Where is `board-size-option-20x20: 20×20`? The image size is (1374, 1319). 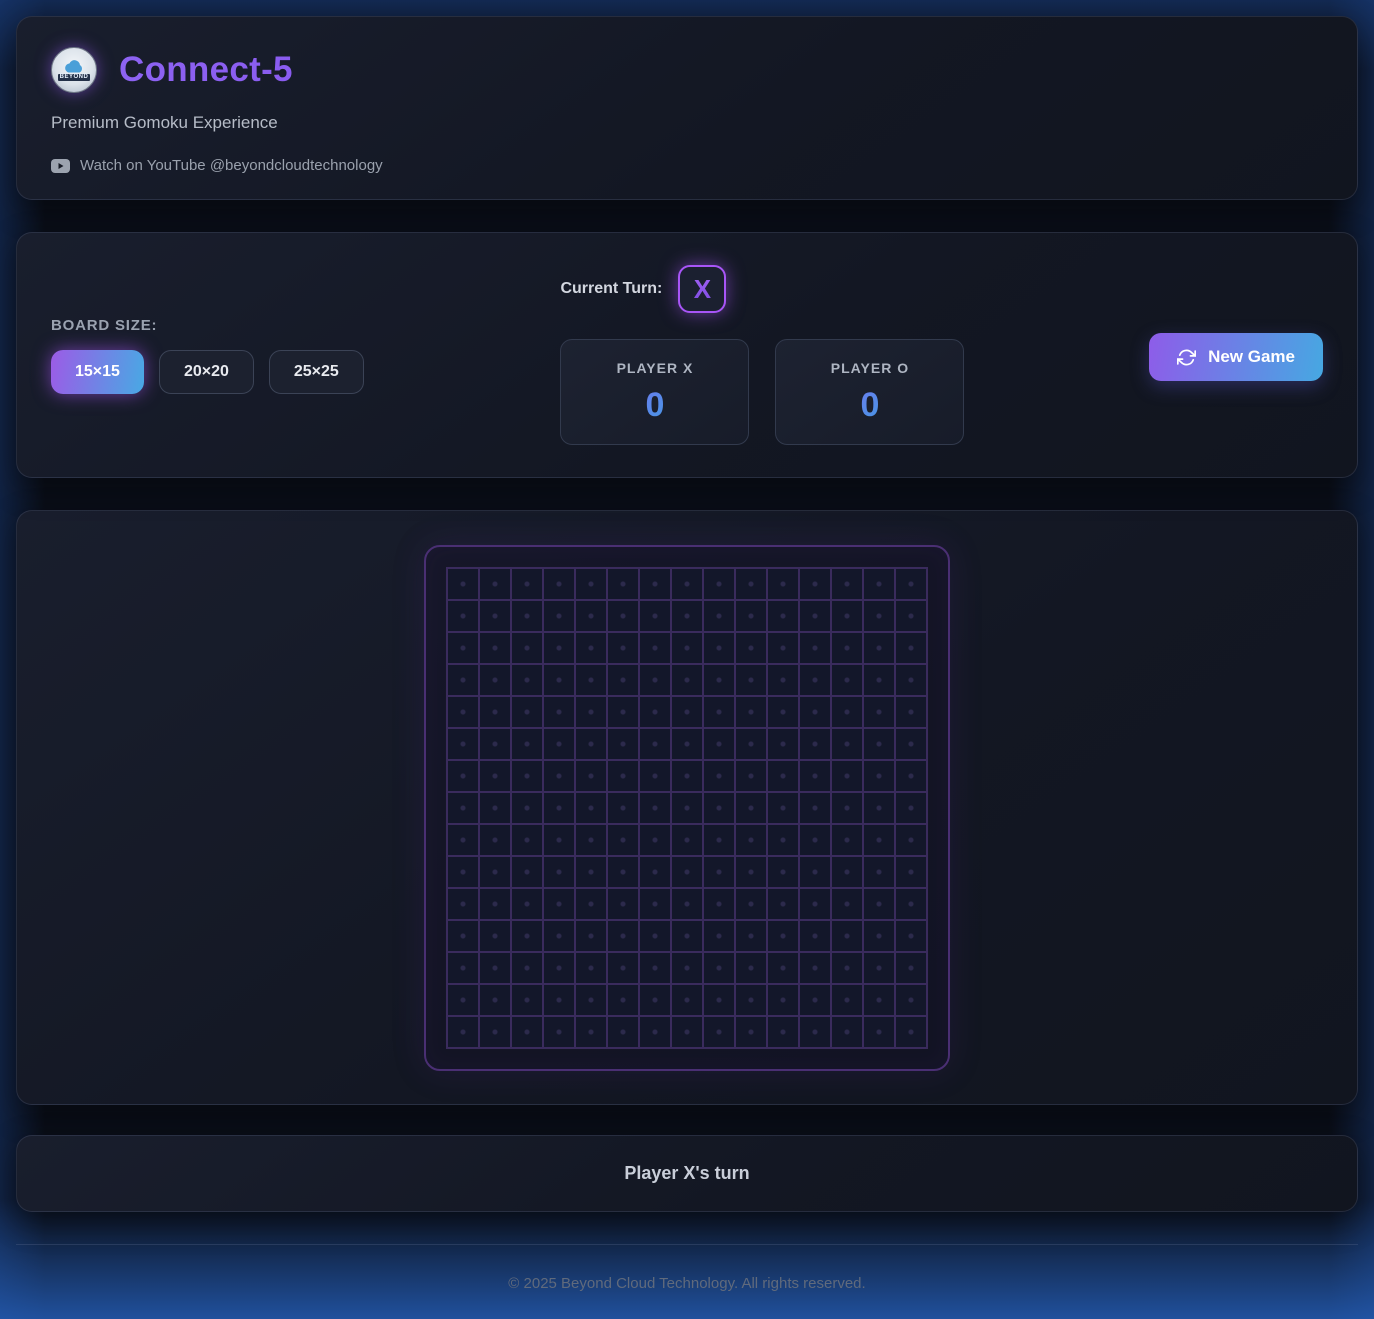
board-size-option-20x20: 20×20 is located at coordinates (206, 371).